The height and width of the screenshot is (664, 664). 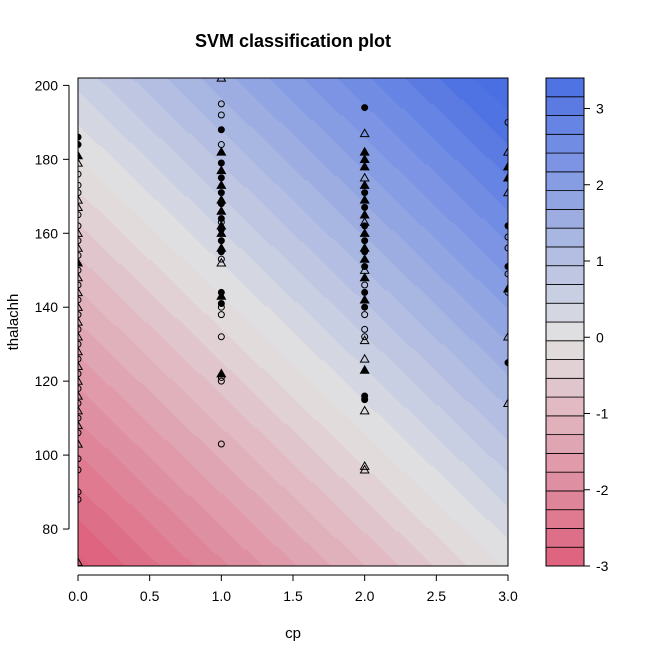 I want to click on chart-title: SVM classification plot, so click(x=293, y=41).